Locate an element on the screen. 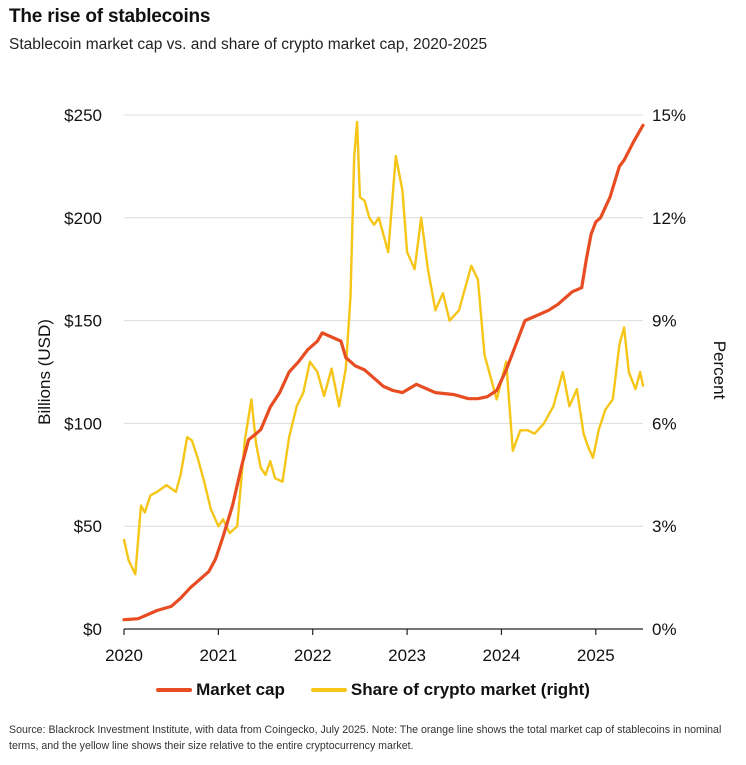 Image resolution: width=746 pixels, height=765 pixels. y2-tick-label: 0% is located at coordinates (664, 629).